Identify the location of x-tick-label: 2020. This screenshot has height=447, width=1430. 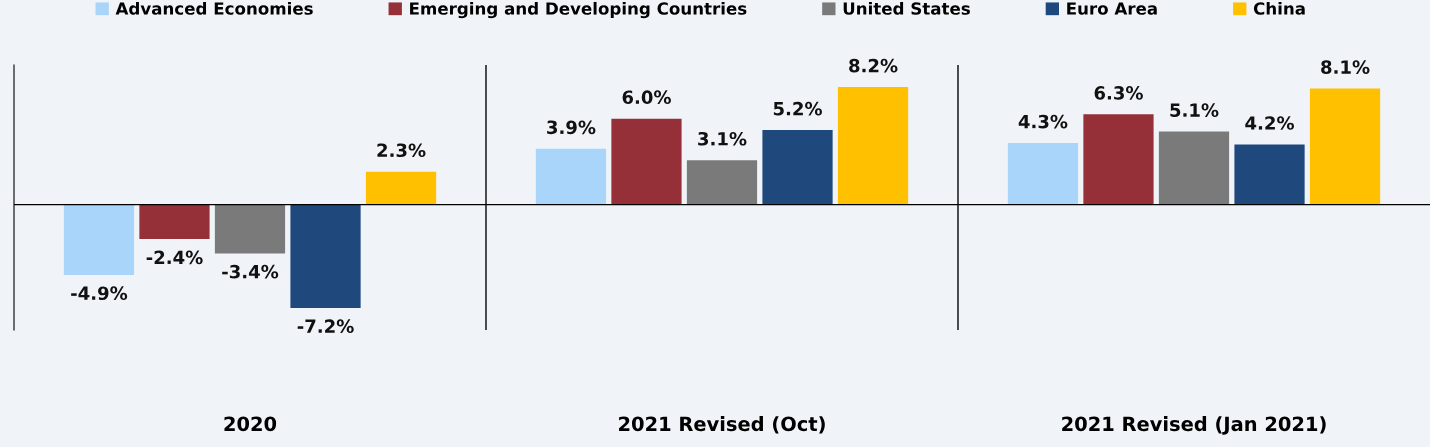
(250, 424).